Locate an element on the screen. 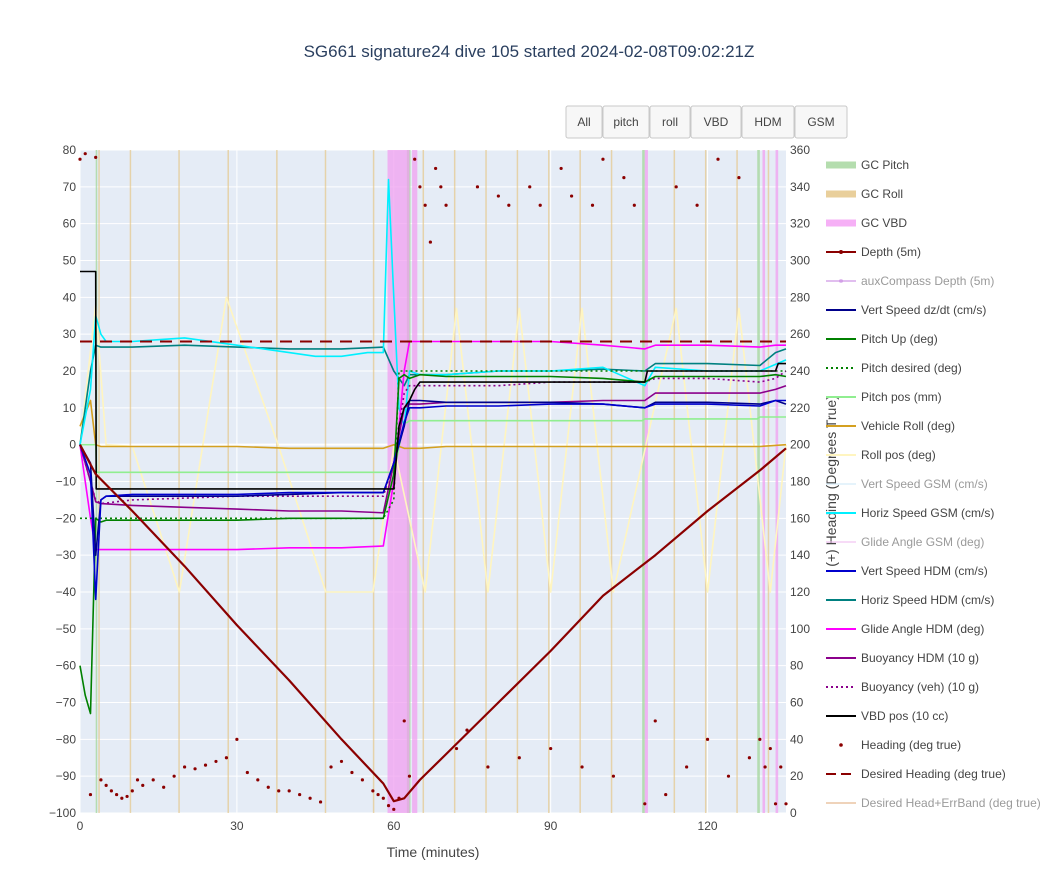 The image size is (1058, 894). legend-item-gc-roll: GC Roll is located at coordinates (864, 194).